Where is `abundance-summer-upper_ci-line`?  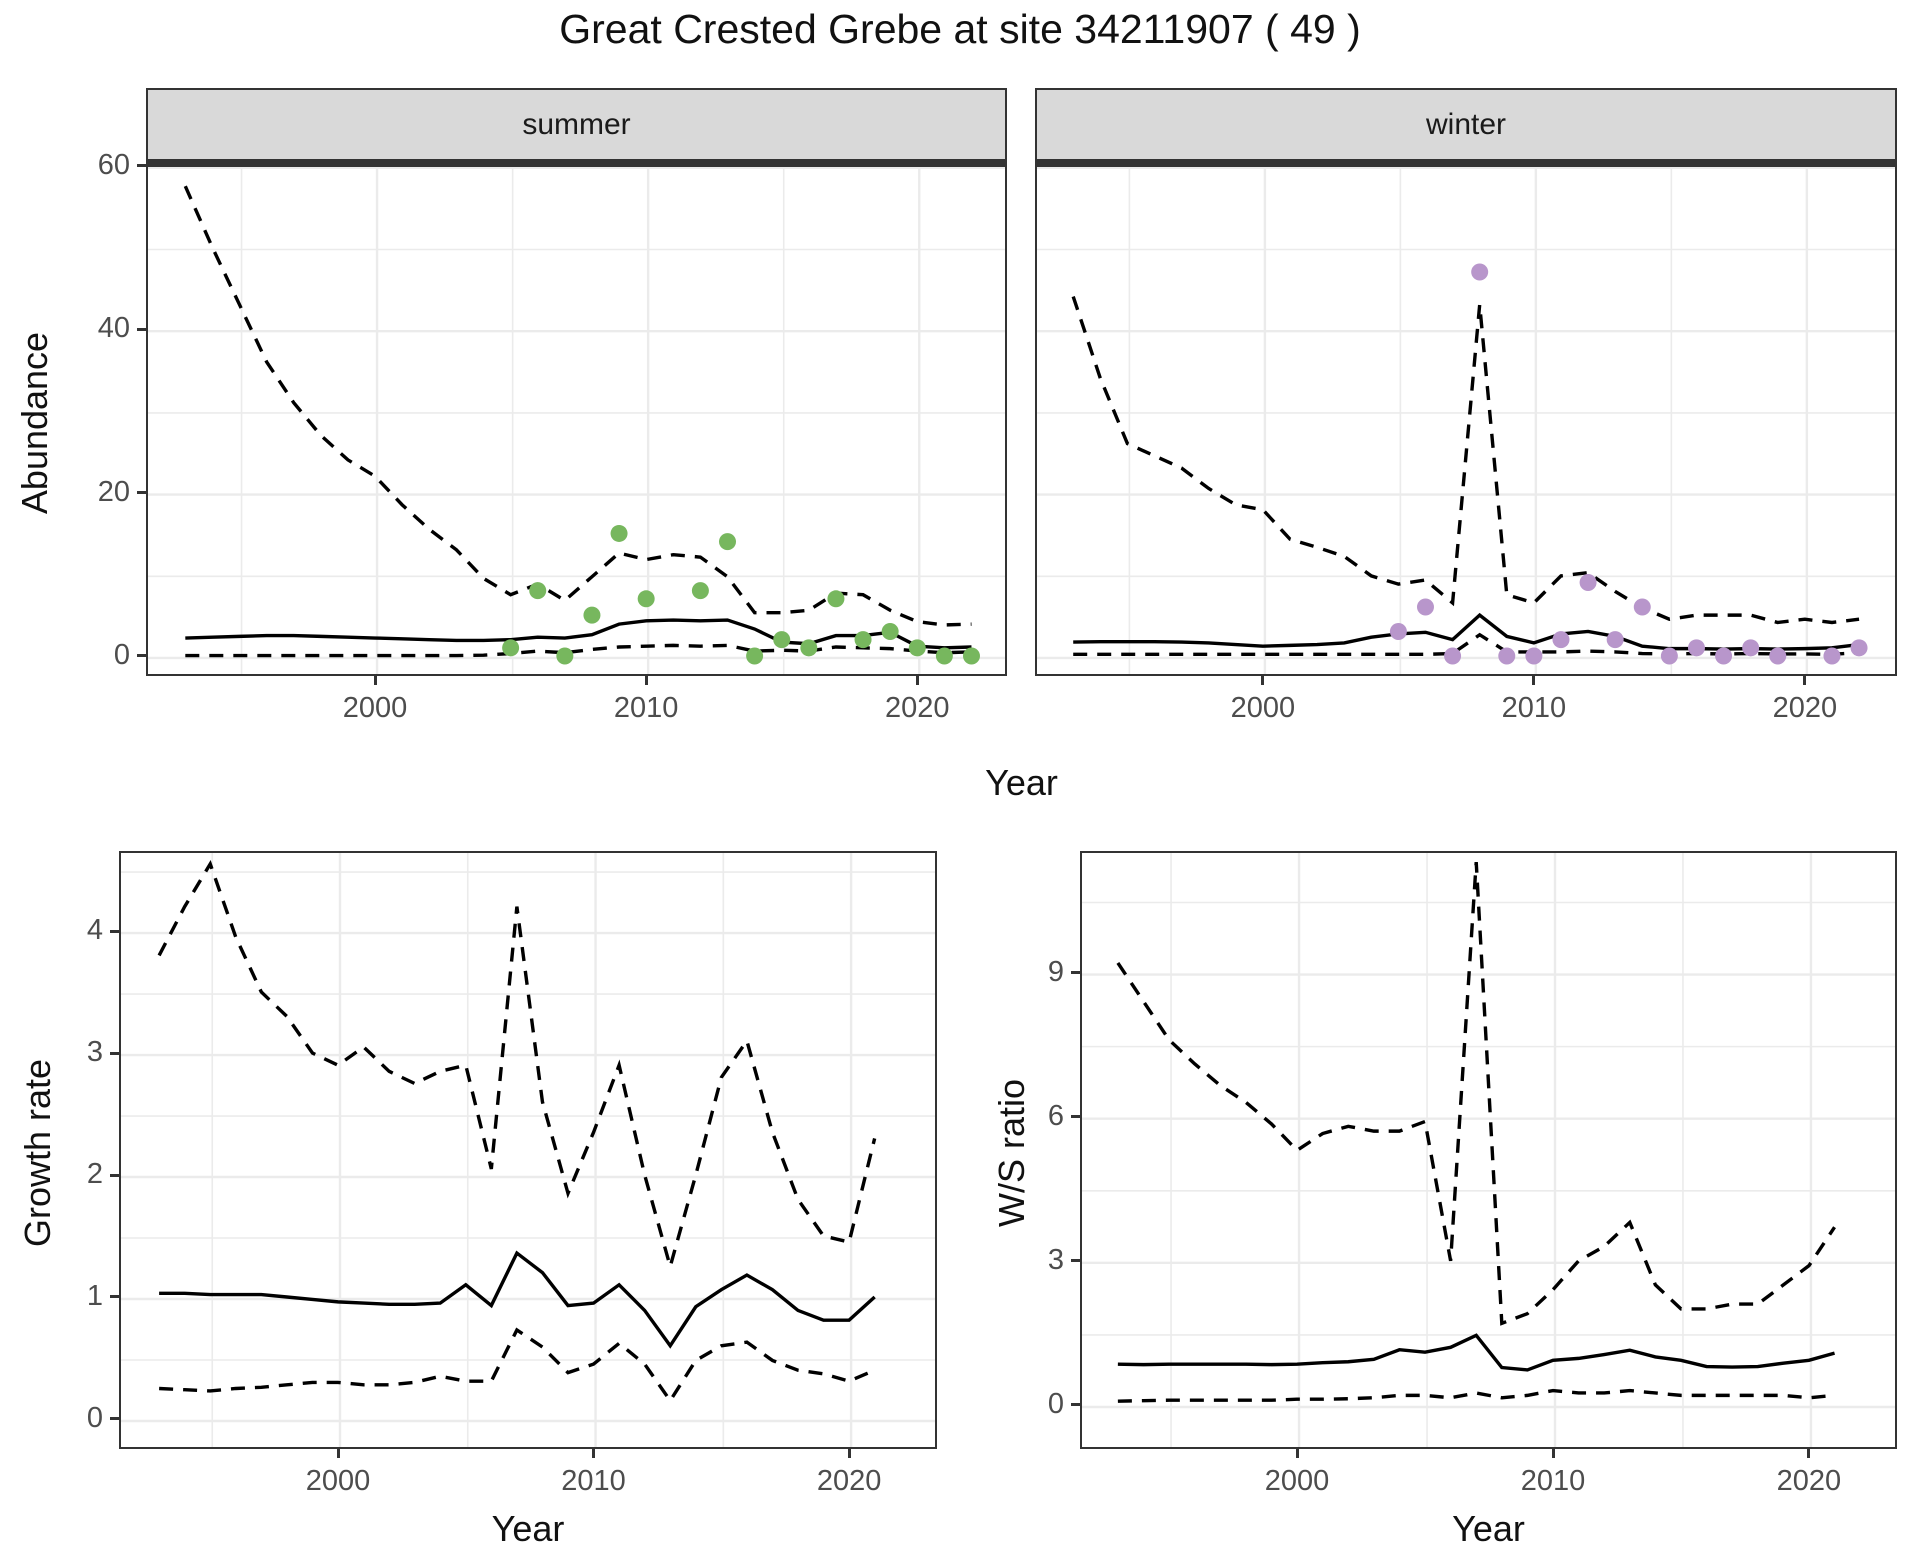 abundance-summer-upper_ci-line is located at coordinates (577, 406).